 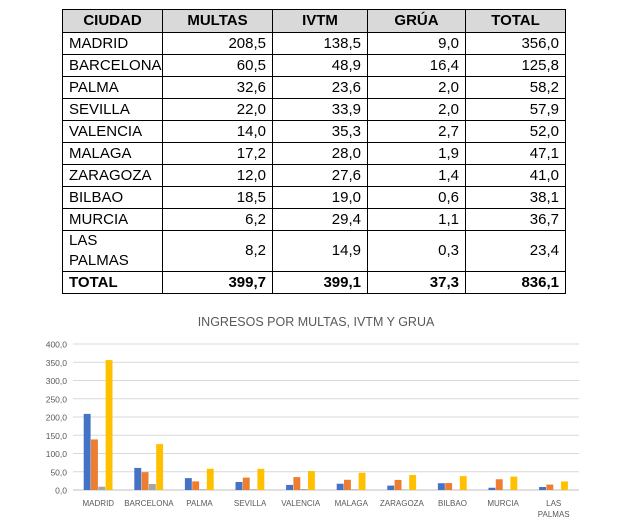 I want to click on value-cell: 1,1, so click(x=416, y=219).